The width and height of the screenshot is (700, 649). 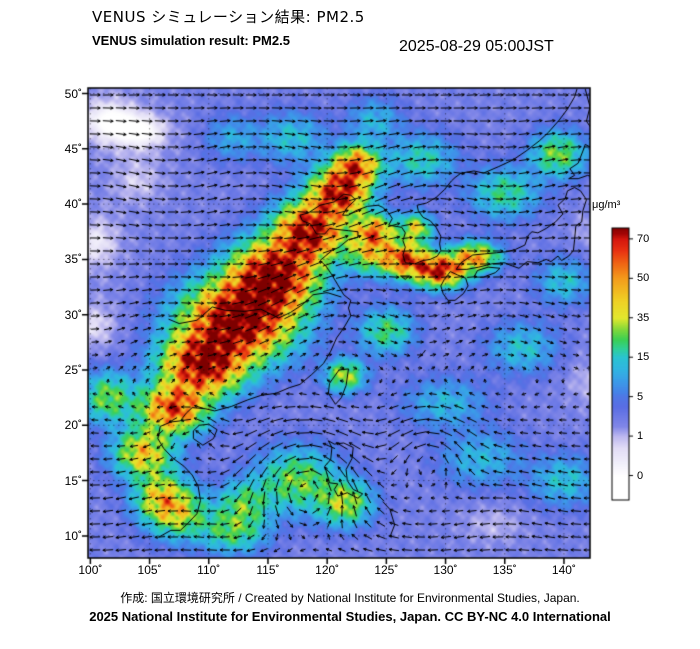 I want to click on y-tick-label: 50˚, so click(x=73, y=93).